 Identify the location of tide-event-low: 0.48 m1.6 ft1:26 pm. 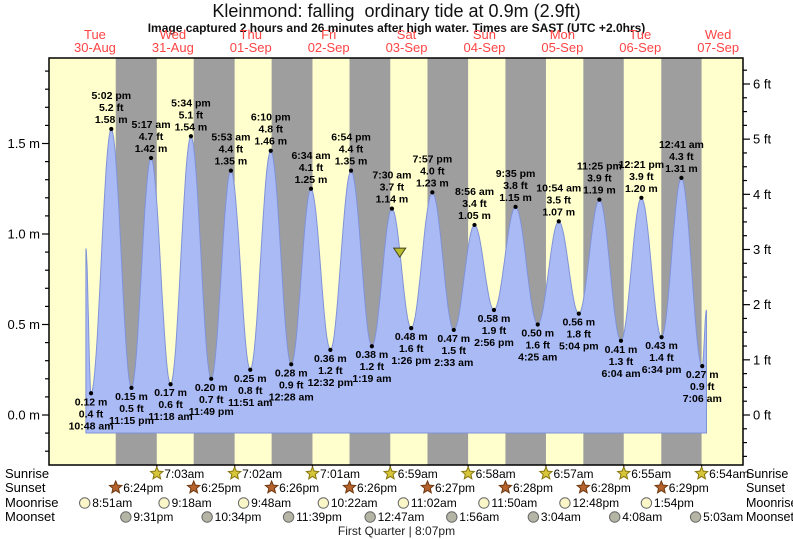
(411, 346).